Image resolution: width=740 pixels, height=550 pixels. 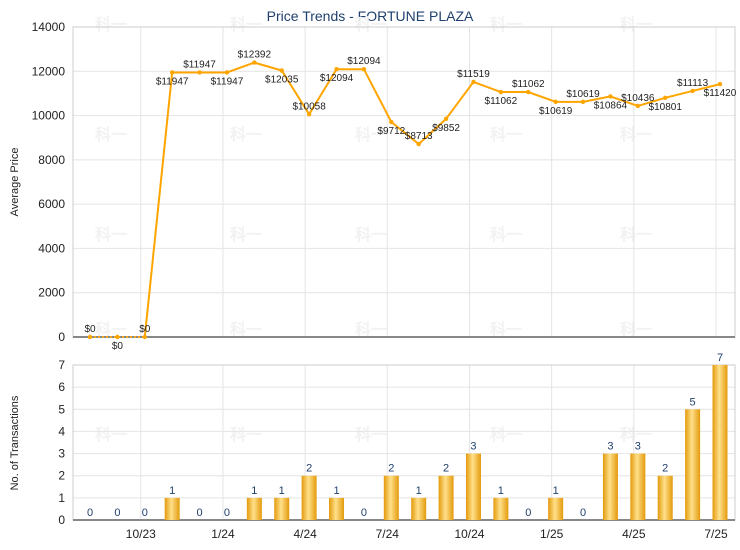 What do you see at coordinates (309, 106) in the screenshot?
I see `price-data-label: $10058` at bounding box center [309, 106].